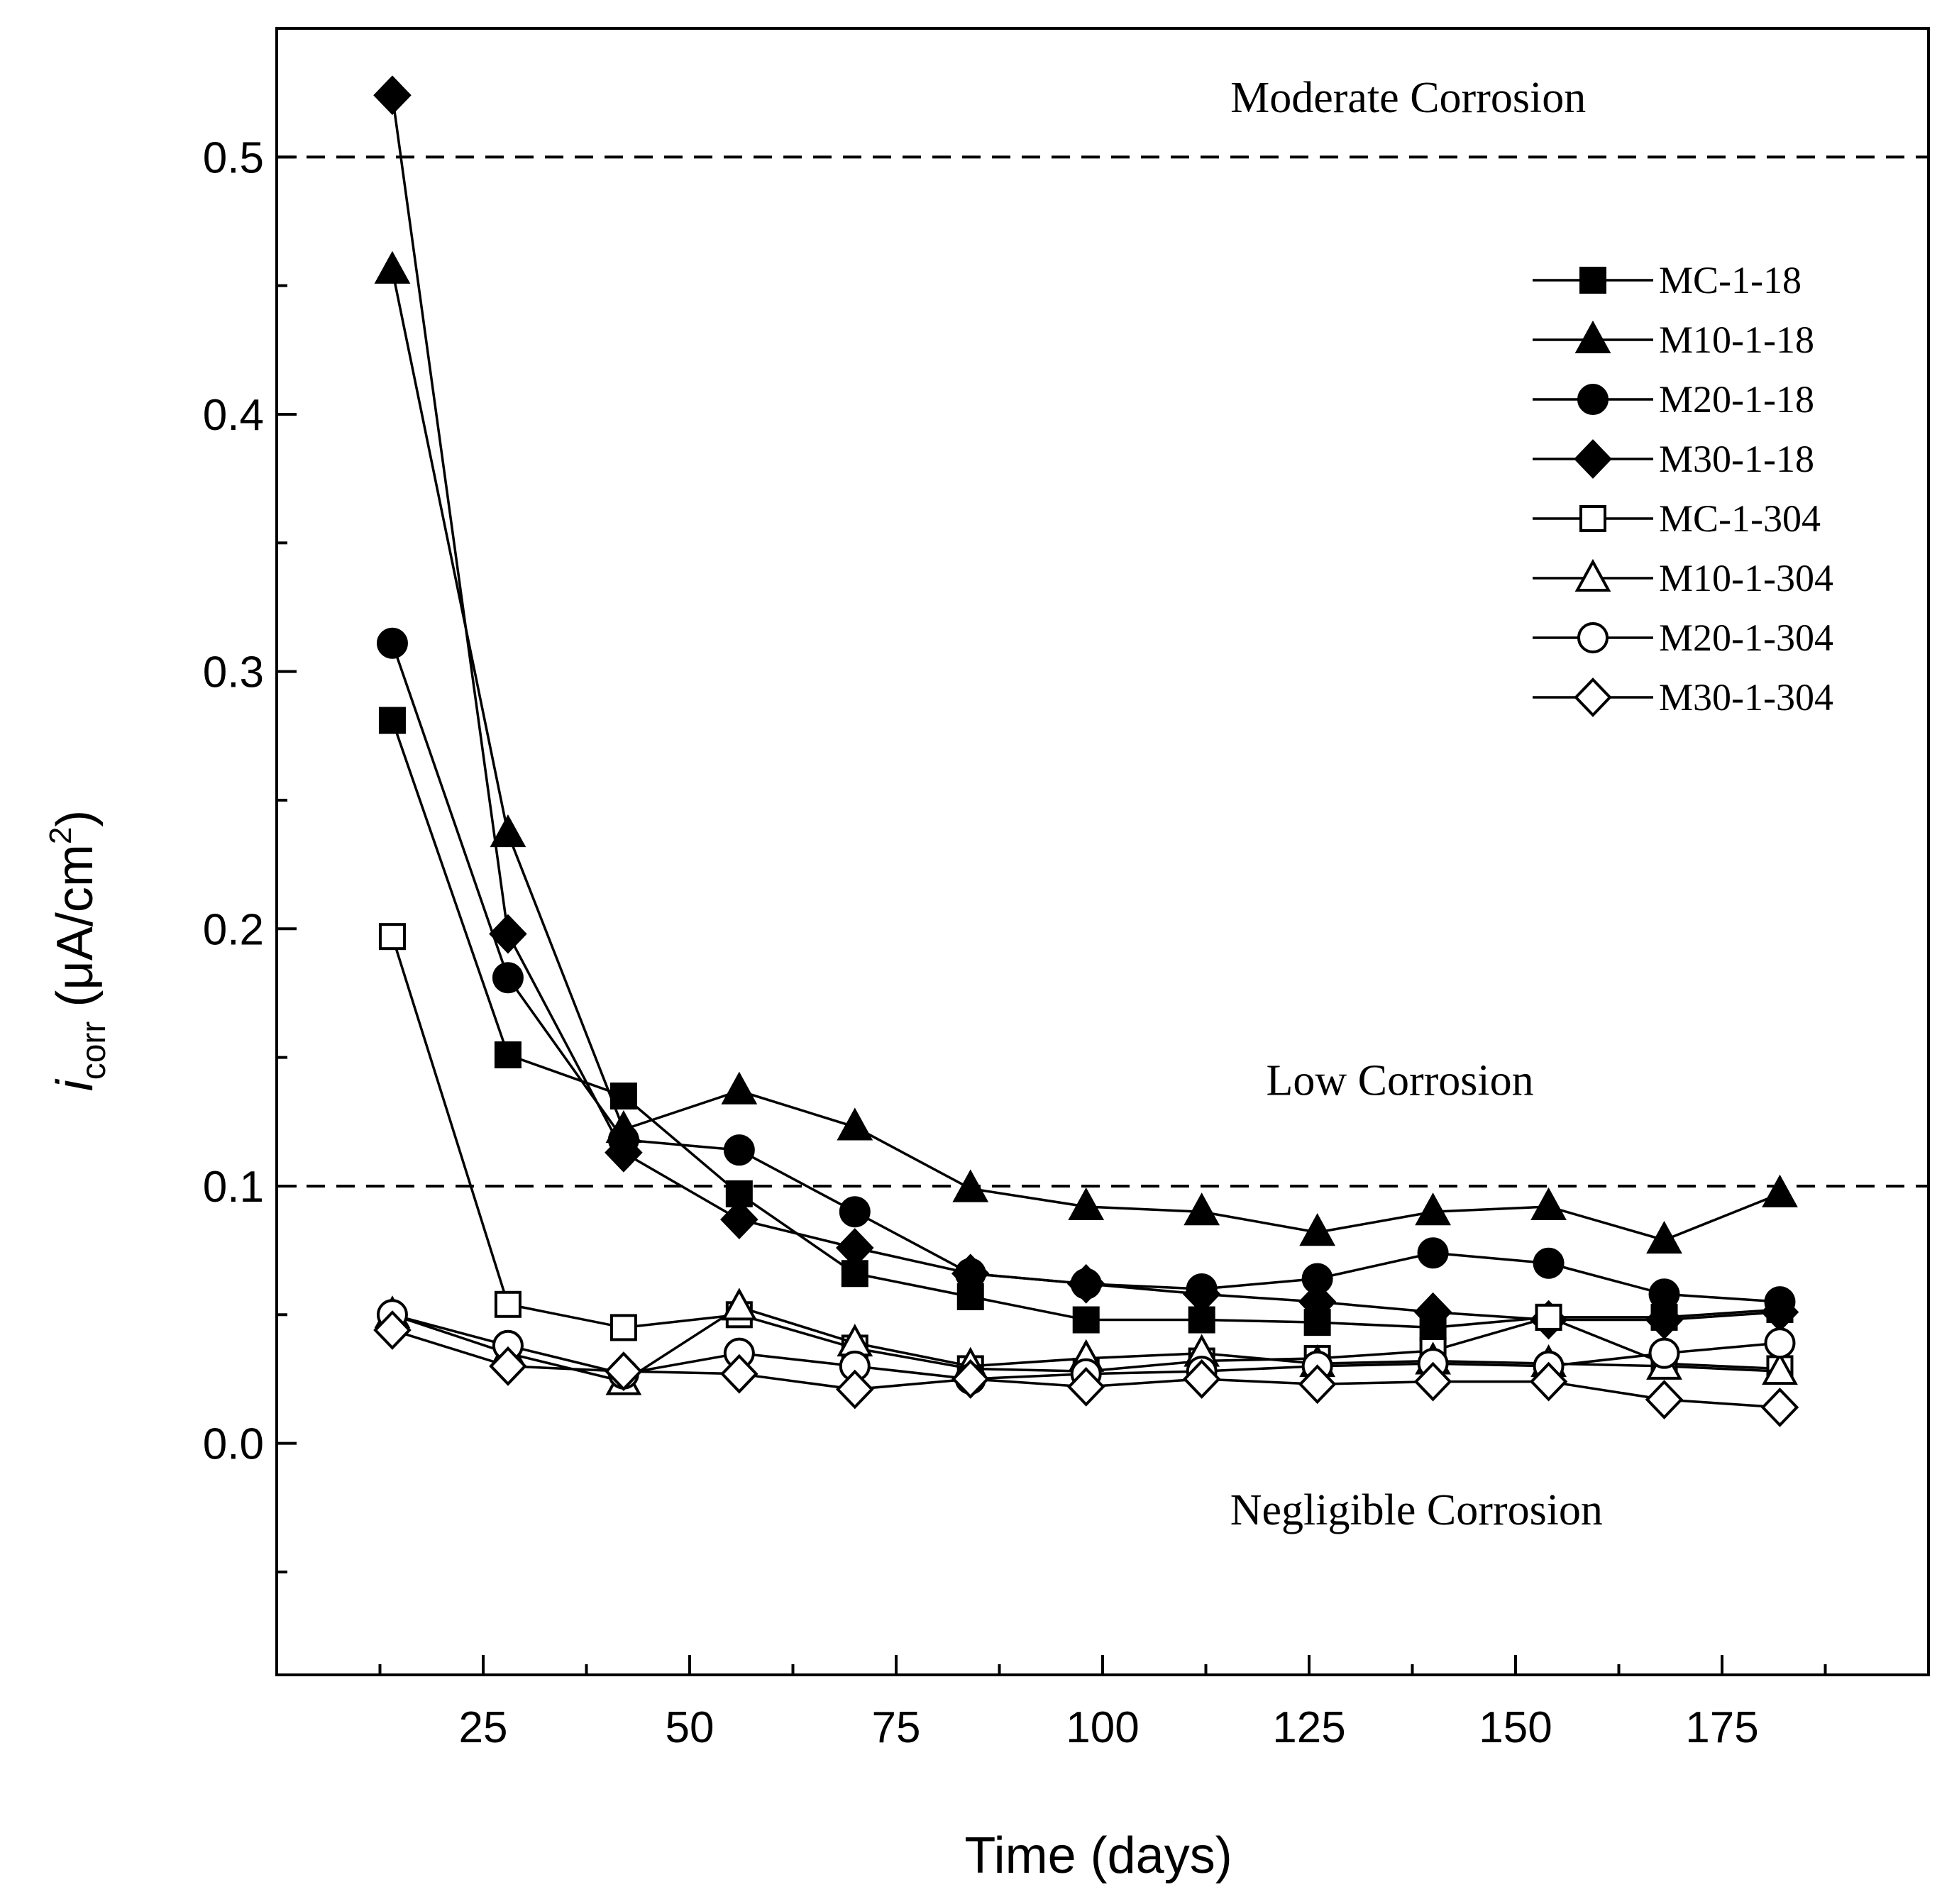  I want to click on region-label-negligible-corrosion: Negligible Corrosion, so click(1416, 1510).